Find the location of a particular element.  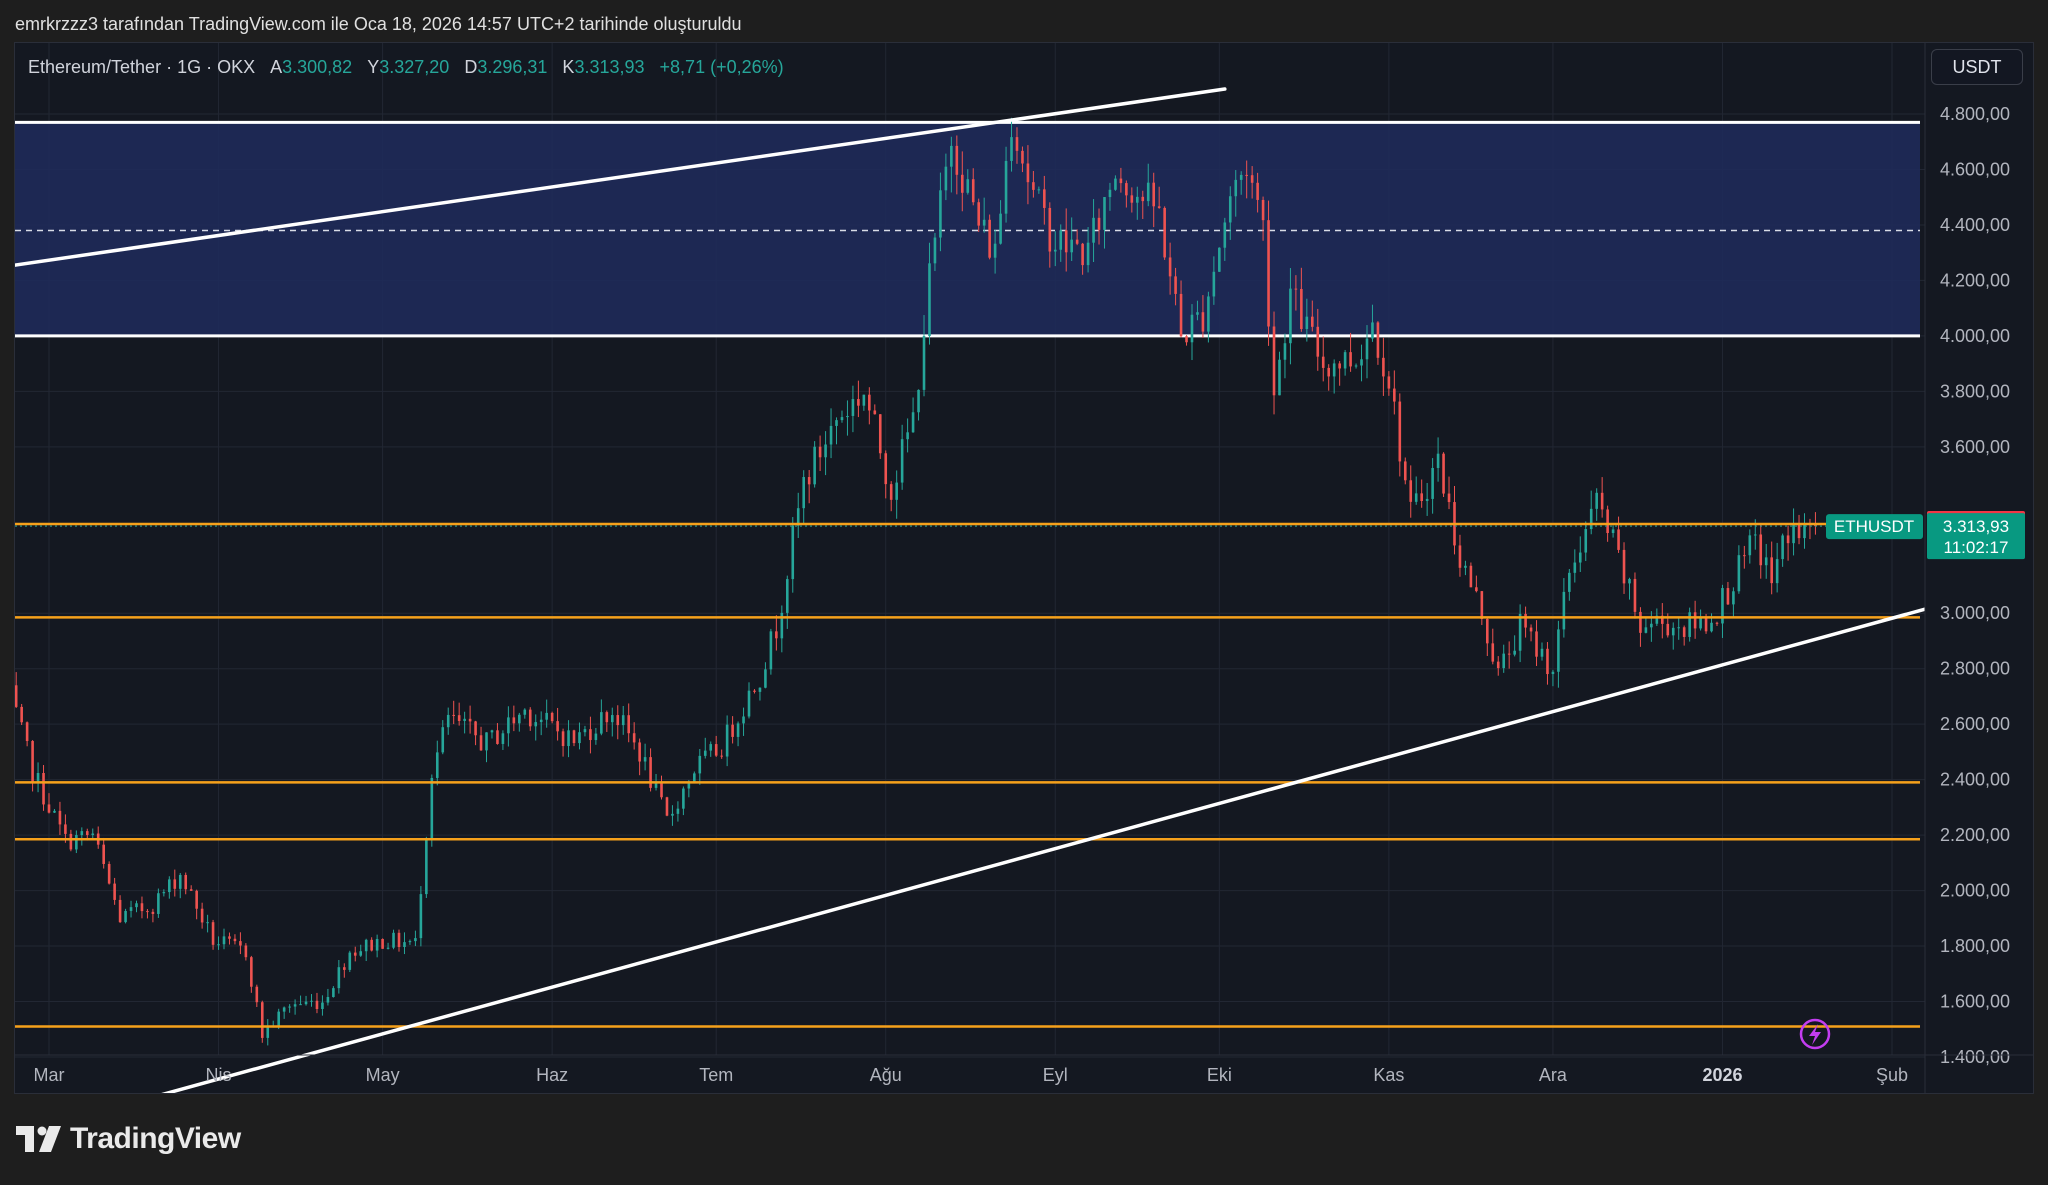

time-tick-label: Şub is located at coordinates (1892, 1075).